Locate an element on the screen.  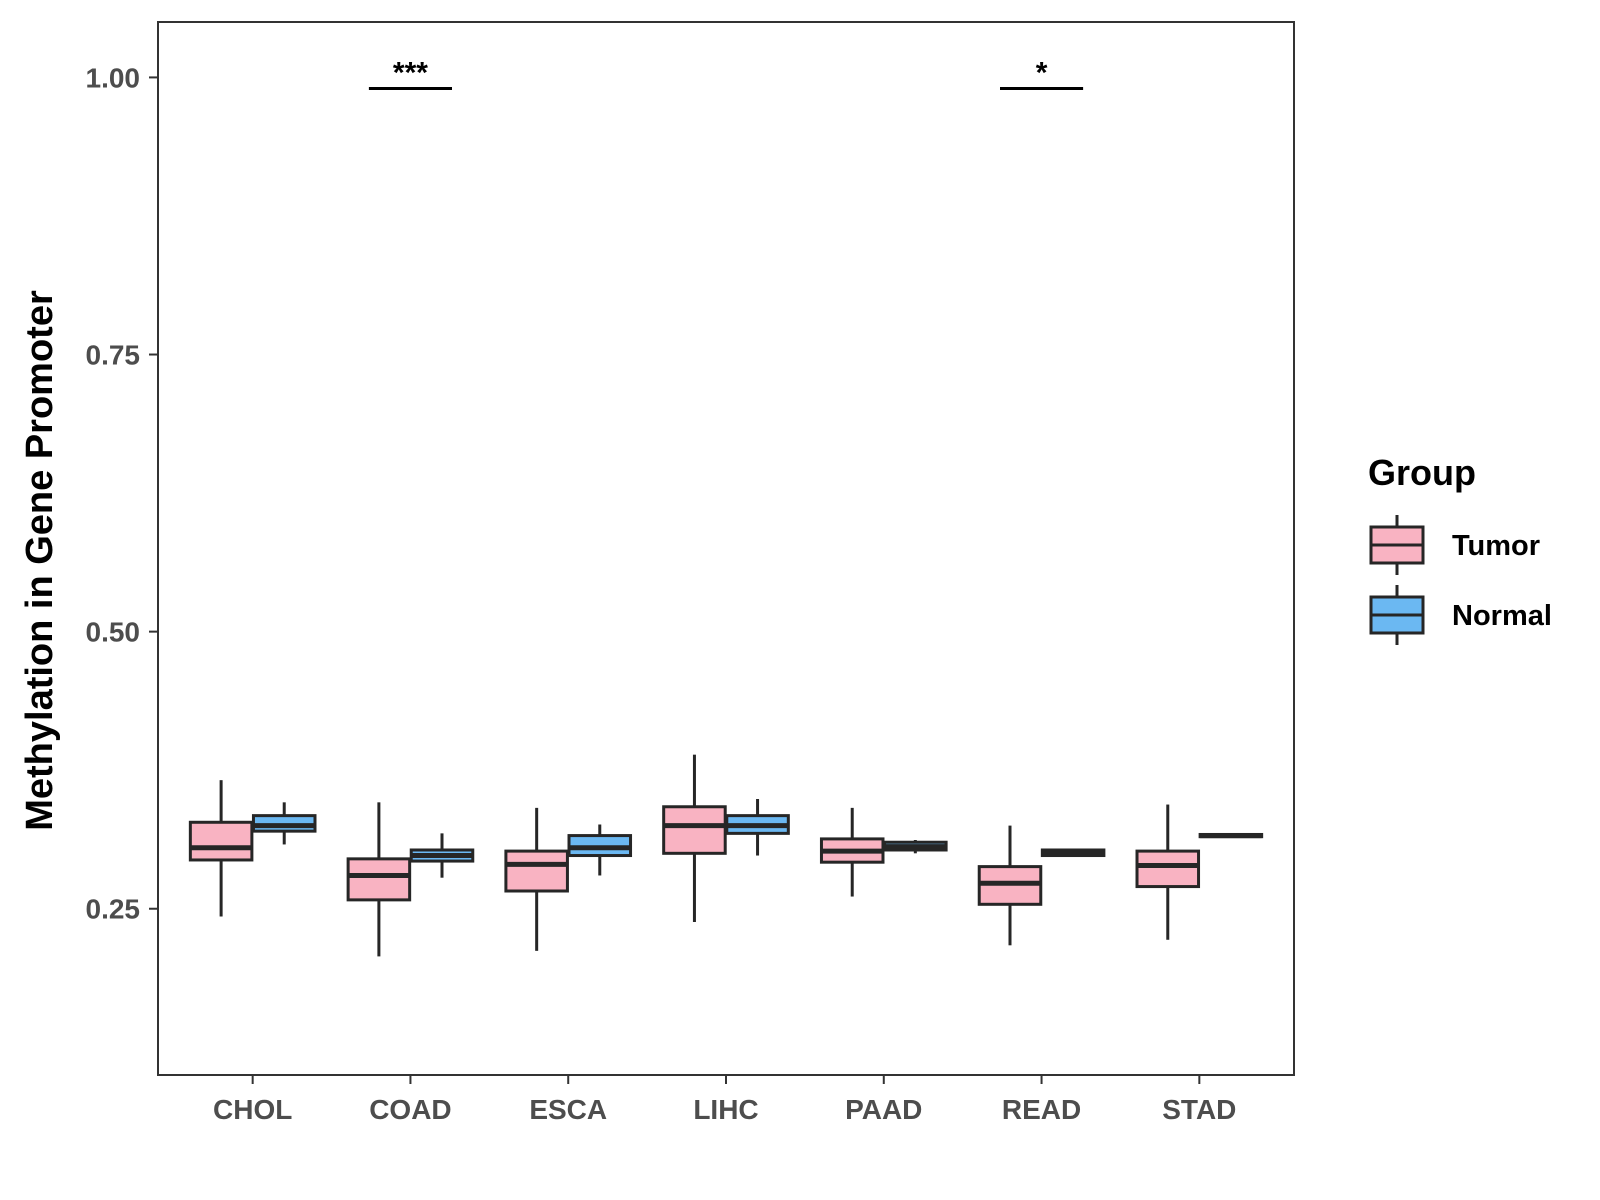
y-axis-title: Methylation in Gene Promoter is located at coordinates (40, 560).